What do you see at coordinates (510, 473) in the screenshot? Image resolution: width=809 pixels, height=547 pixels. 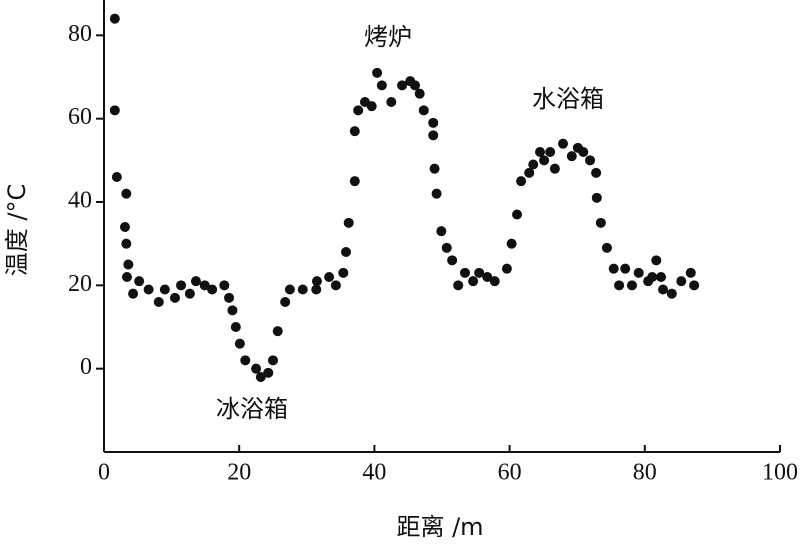 I see `x-tick-label: 60` at bounding box center [510, 473].